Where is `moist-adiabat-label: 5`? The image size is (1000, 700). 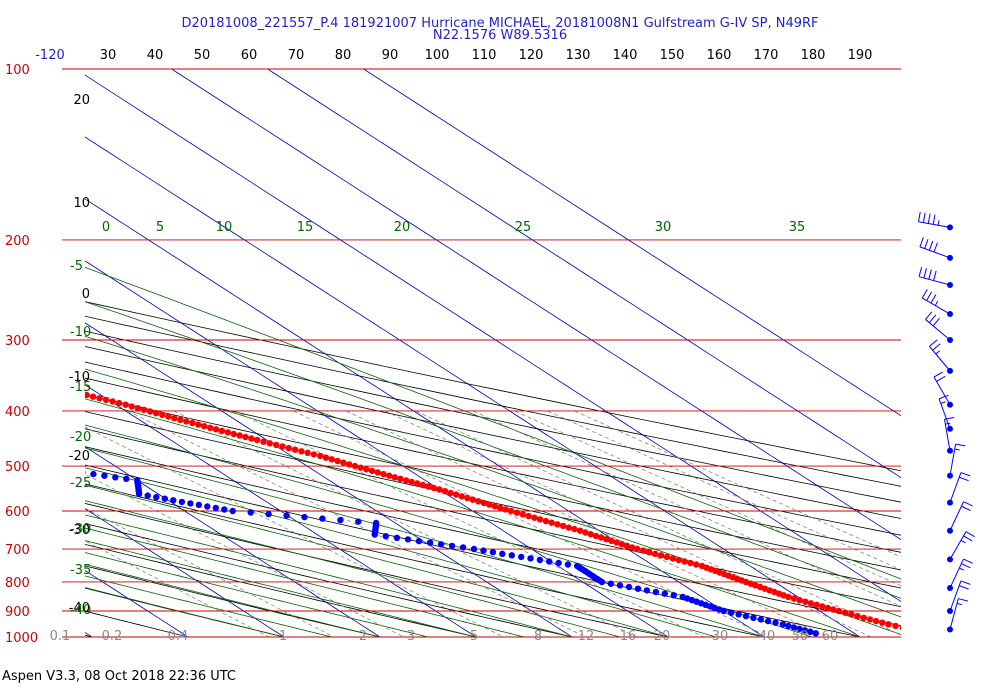 moist-adiabat-label: 5 is located at coordinates (160, 227).